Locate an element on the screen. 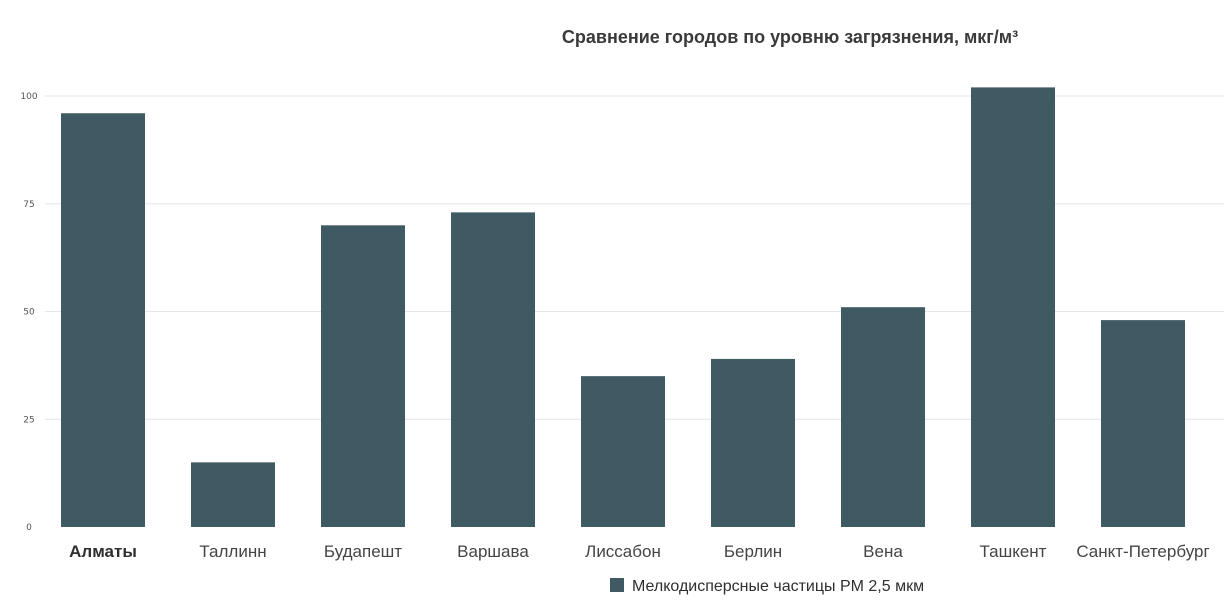 The image size is (1224, 603). y-tick-label: 100 is located at coordinates (28, 97).